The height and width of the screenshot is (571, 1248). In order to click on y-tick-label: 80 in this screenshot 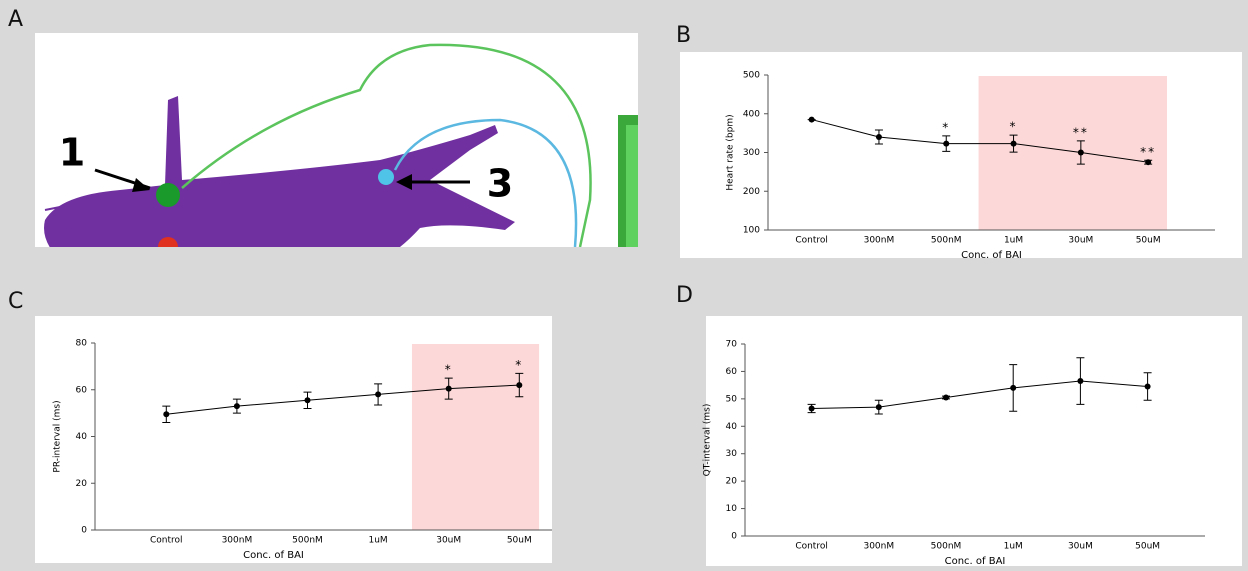, I will do `click(82, 344)`.